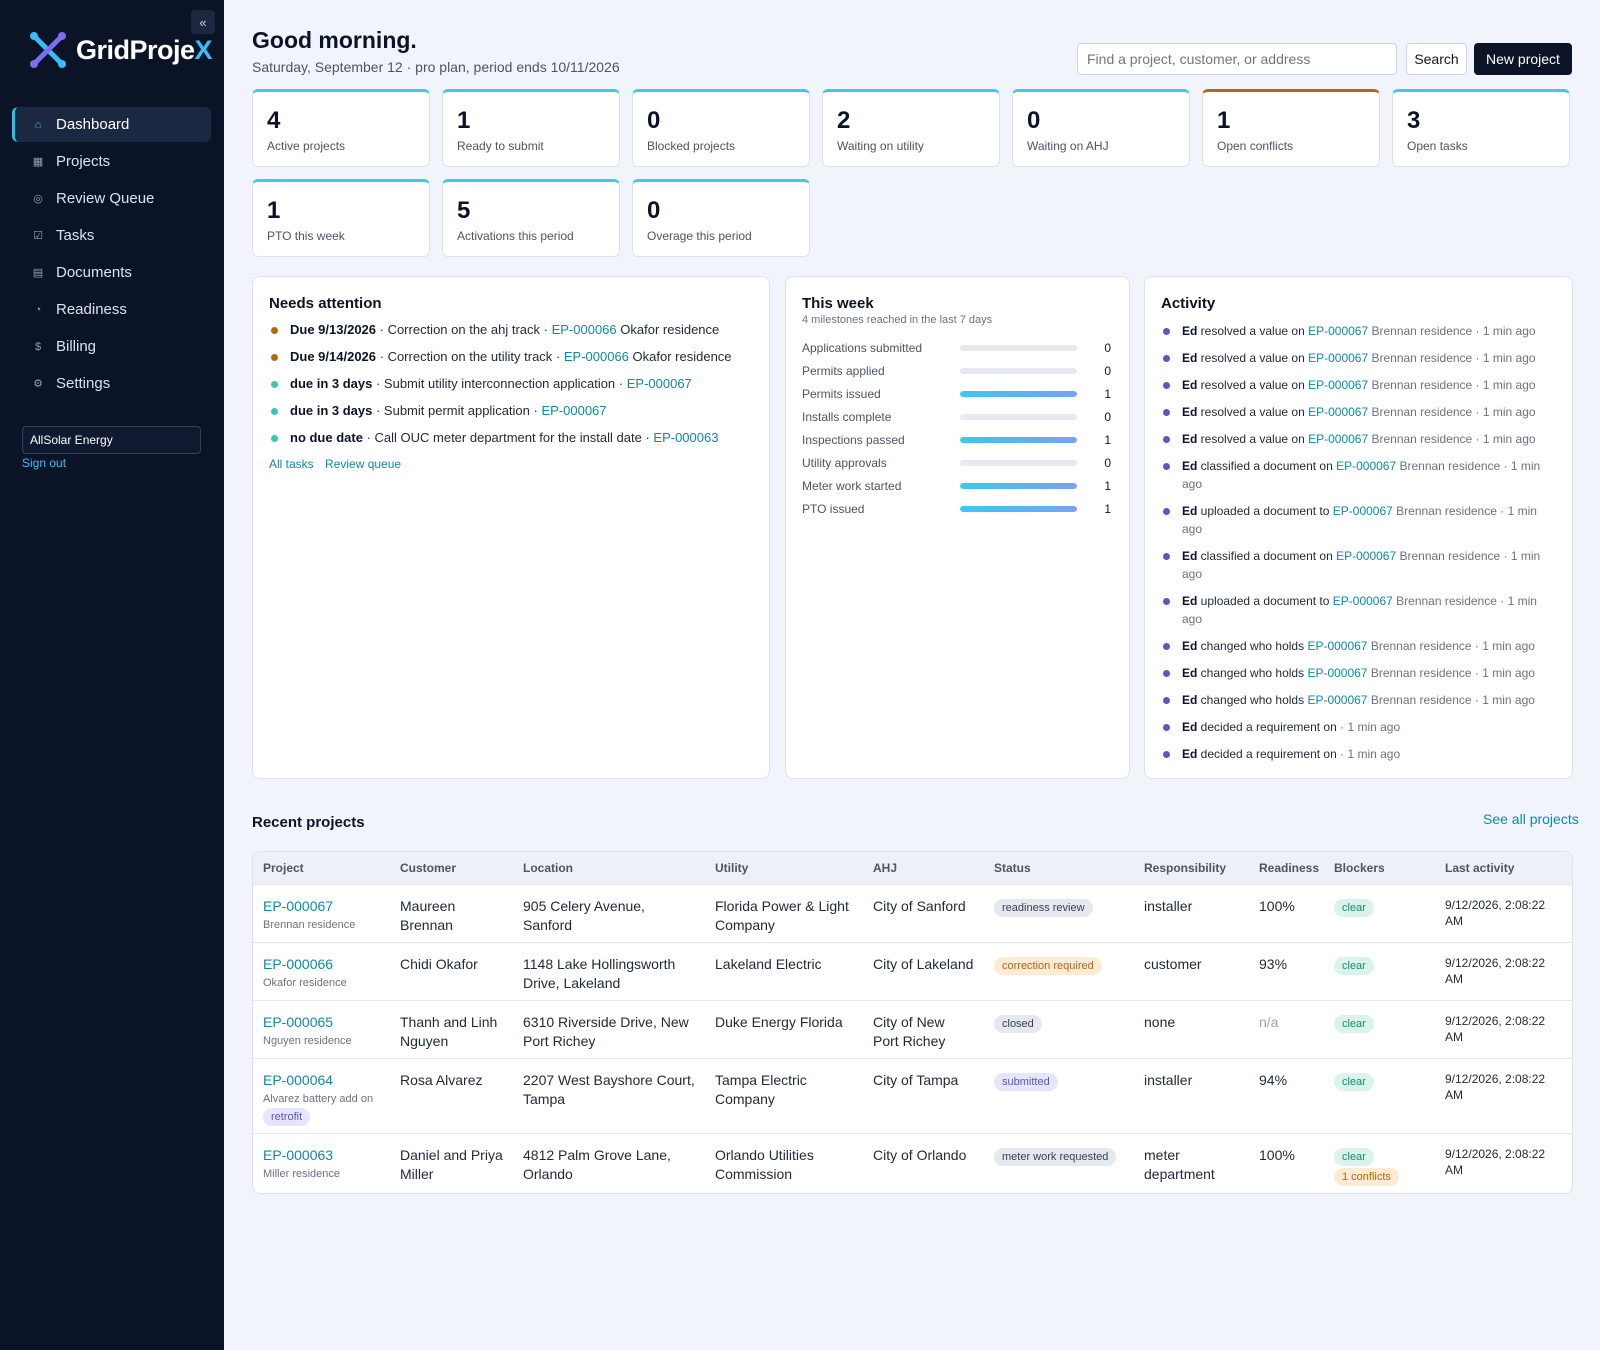  Describe the element at coordinates (1531, 819) in the screenshot. I see `see-all-projects-link: See all projects` at that location.